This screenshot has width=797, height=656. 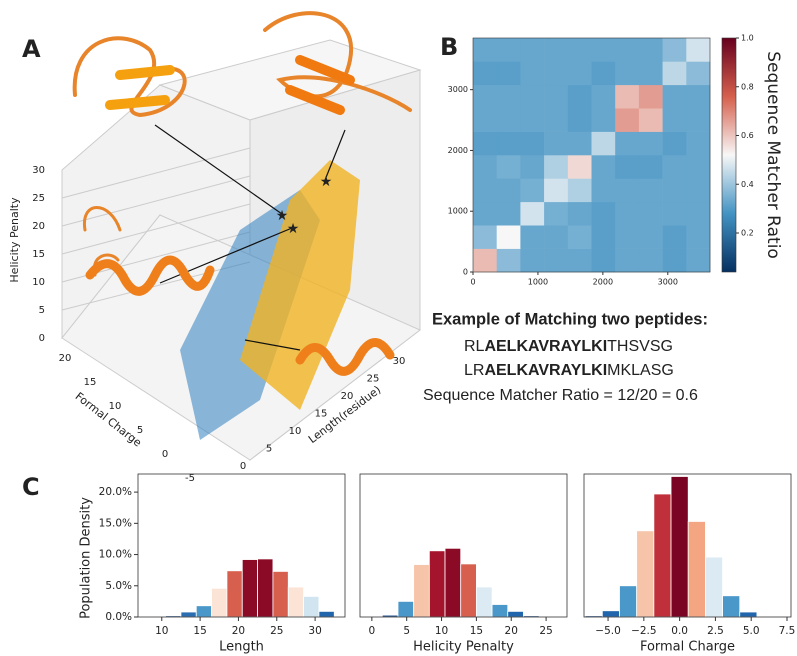 I want to click on z-tick-label: 10, so click(x=38, y=282).